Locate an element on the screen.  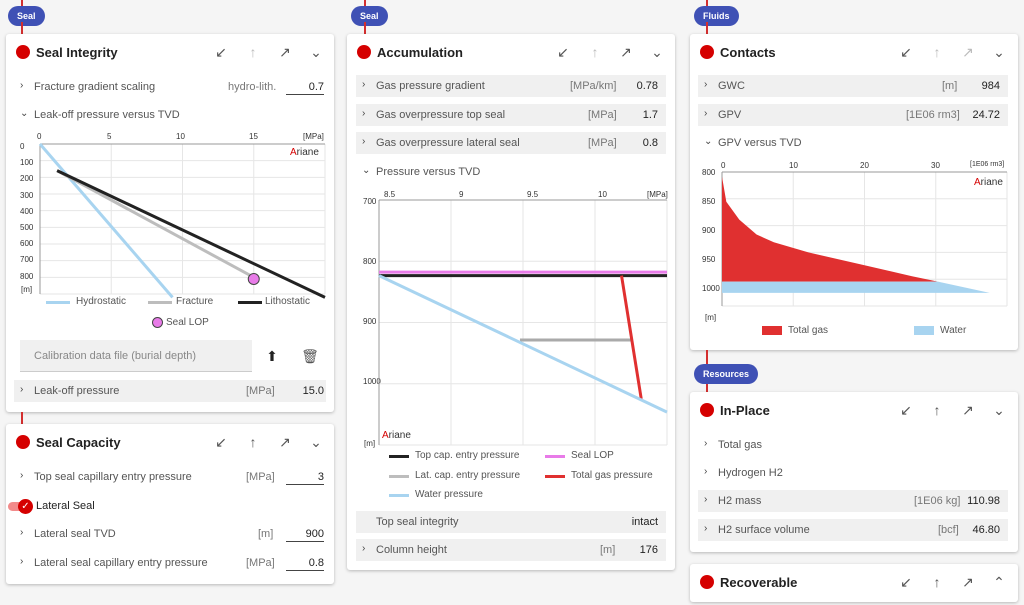
lop-section-row: ⌄ Leak-off pressure versus TVD is located at coordinates (170, 115).